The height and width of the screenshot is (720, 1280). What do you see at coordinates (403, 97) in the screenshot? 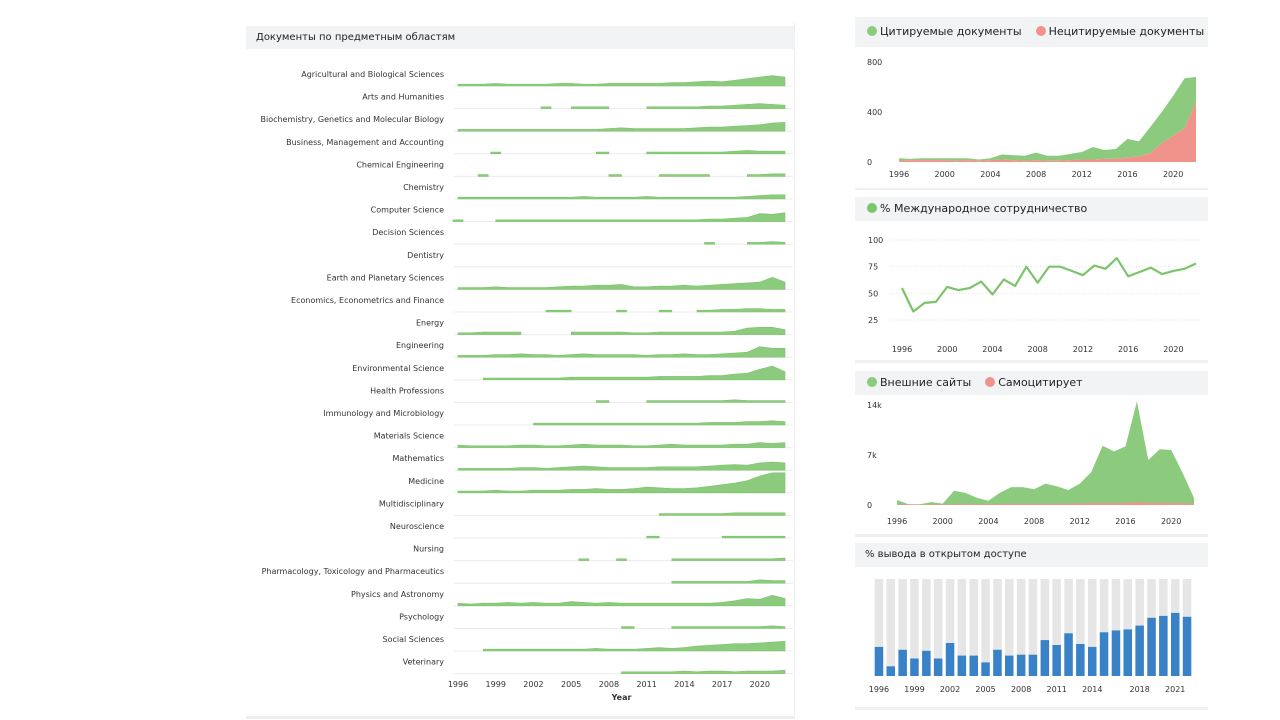
I see `subject-label: Arts and Humanities` at bounding box center [403, 97].